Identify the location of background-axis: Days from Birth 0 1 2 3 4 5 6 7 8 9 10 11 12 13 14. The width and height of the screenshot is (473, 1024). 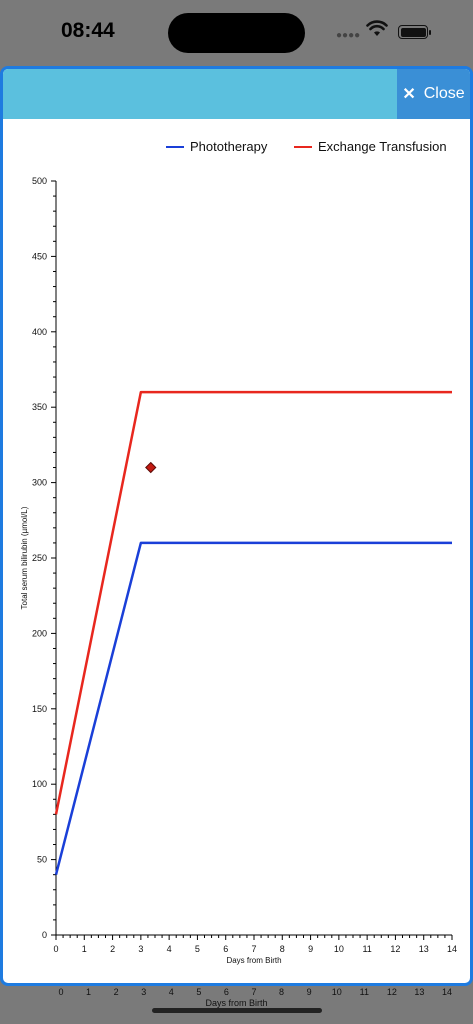
(236, 1000).